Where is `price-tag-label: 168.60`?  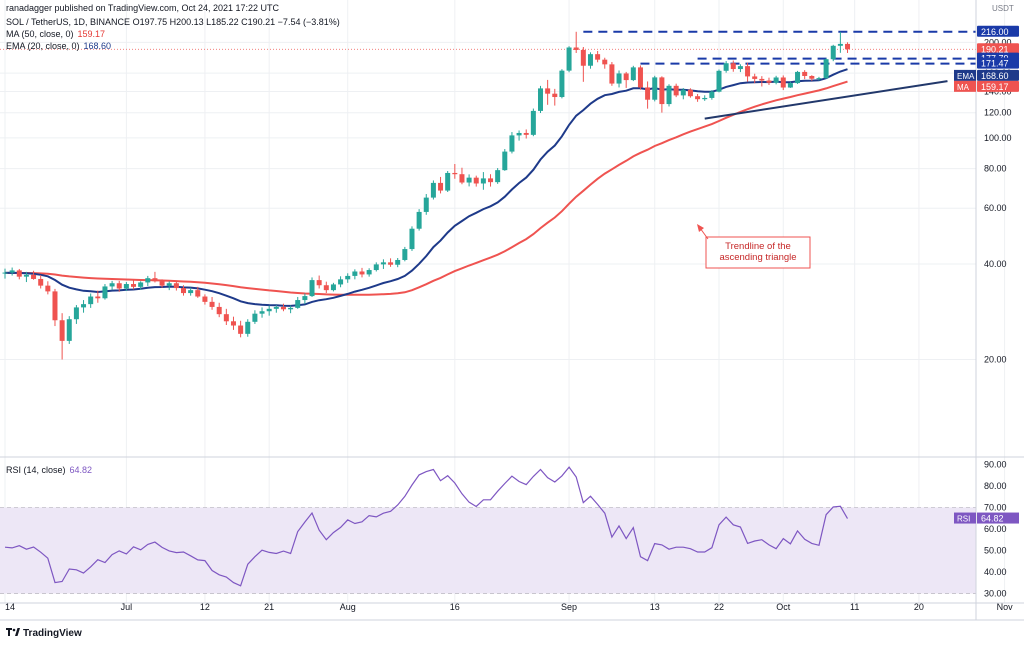 price-tag-label: 168.60 is located at coordinates (995, 76).